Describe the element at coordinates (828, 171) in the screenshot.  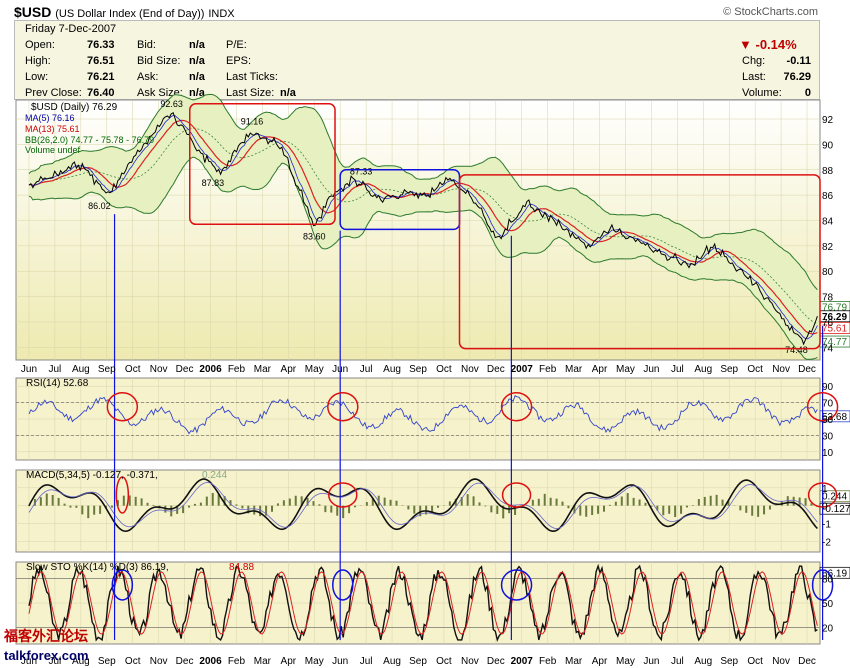
I see `y-tick: 88` at that location.